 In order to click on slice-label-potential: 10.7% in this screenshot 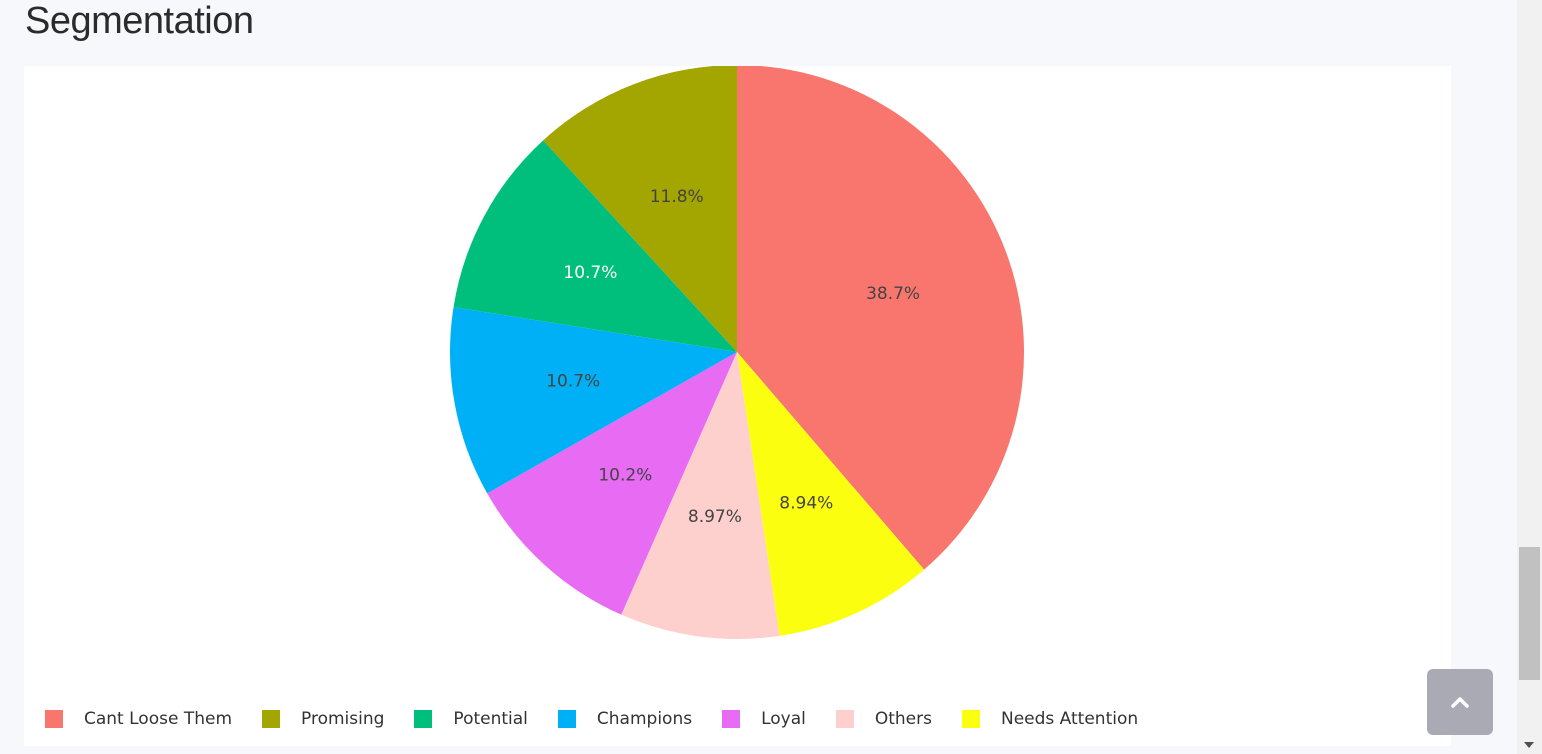, I will do `click(590, 273)`.